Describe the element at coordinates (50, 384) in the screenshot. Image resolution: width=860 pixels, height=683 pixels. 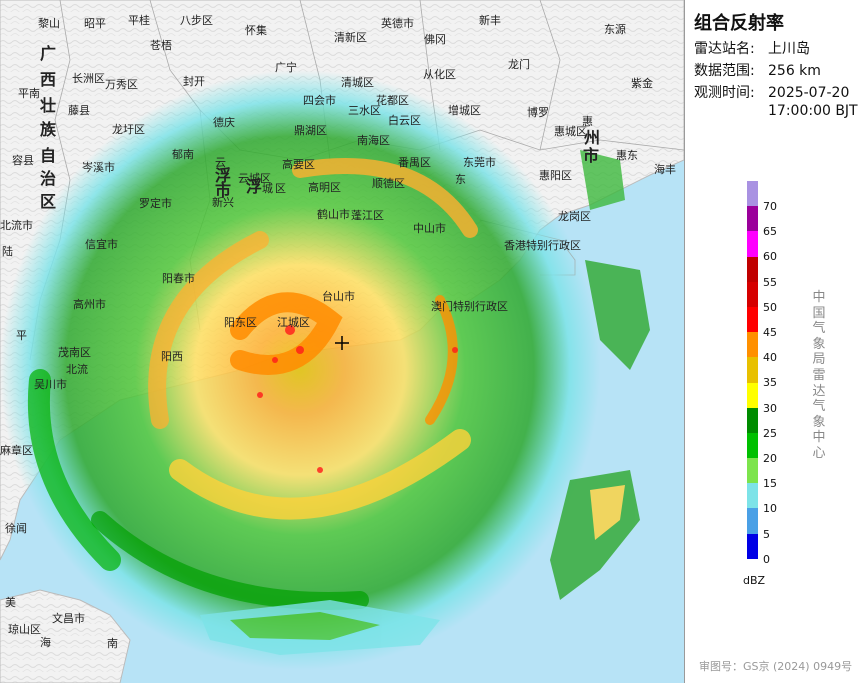
I see `place-label: 吴川市` at that location.